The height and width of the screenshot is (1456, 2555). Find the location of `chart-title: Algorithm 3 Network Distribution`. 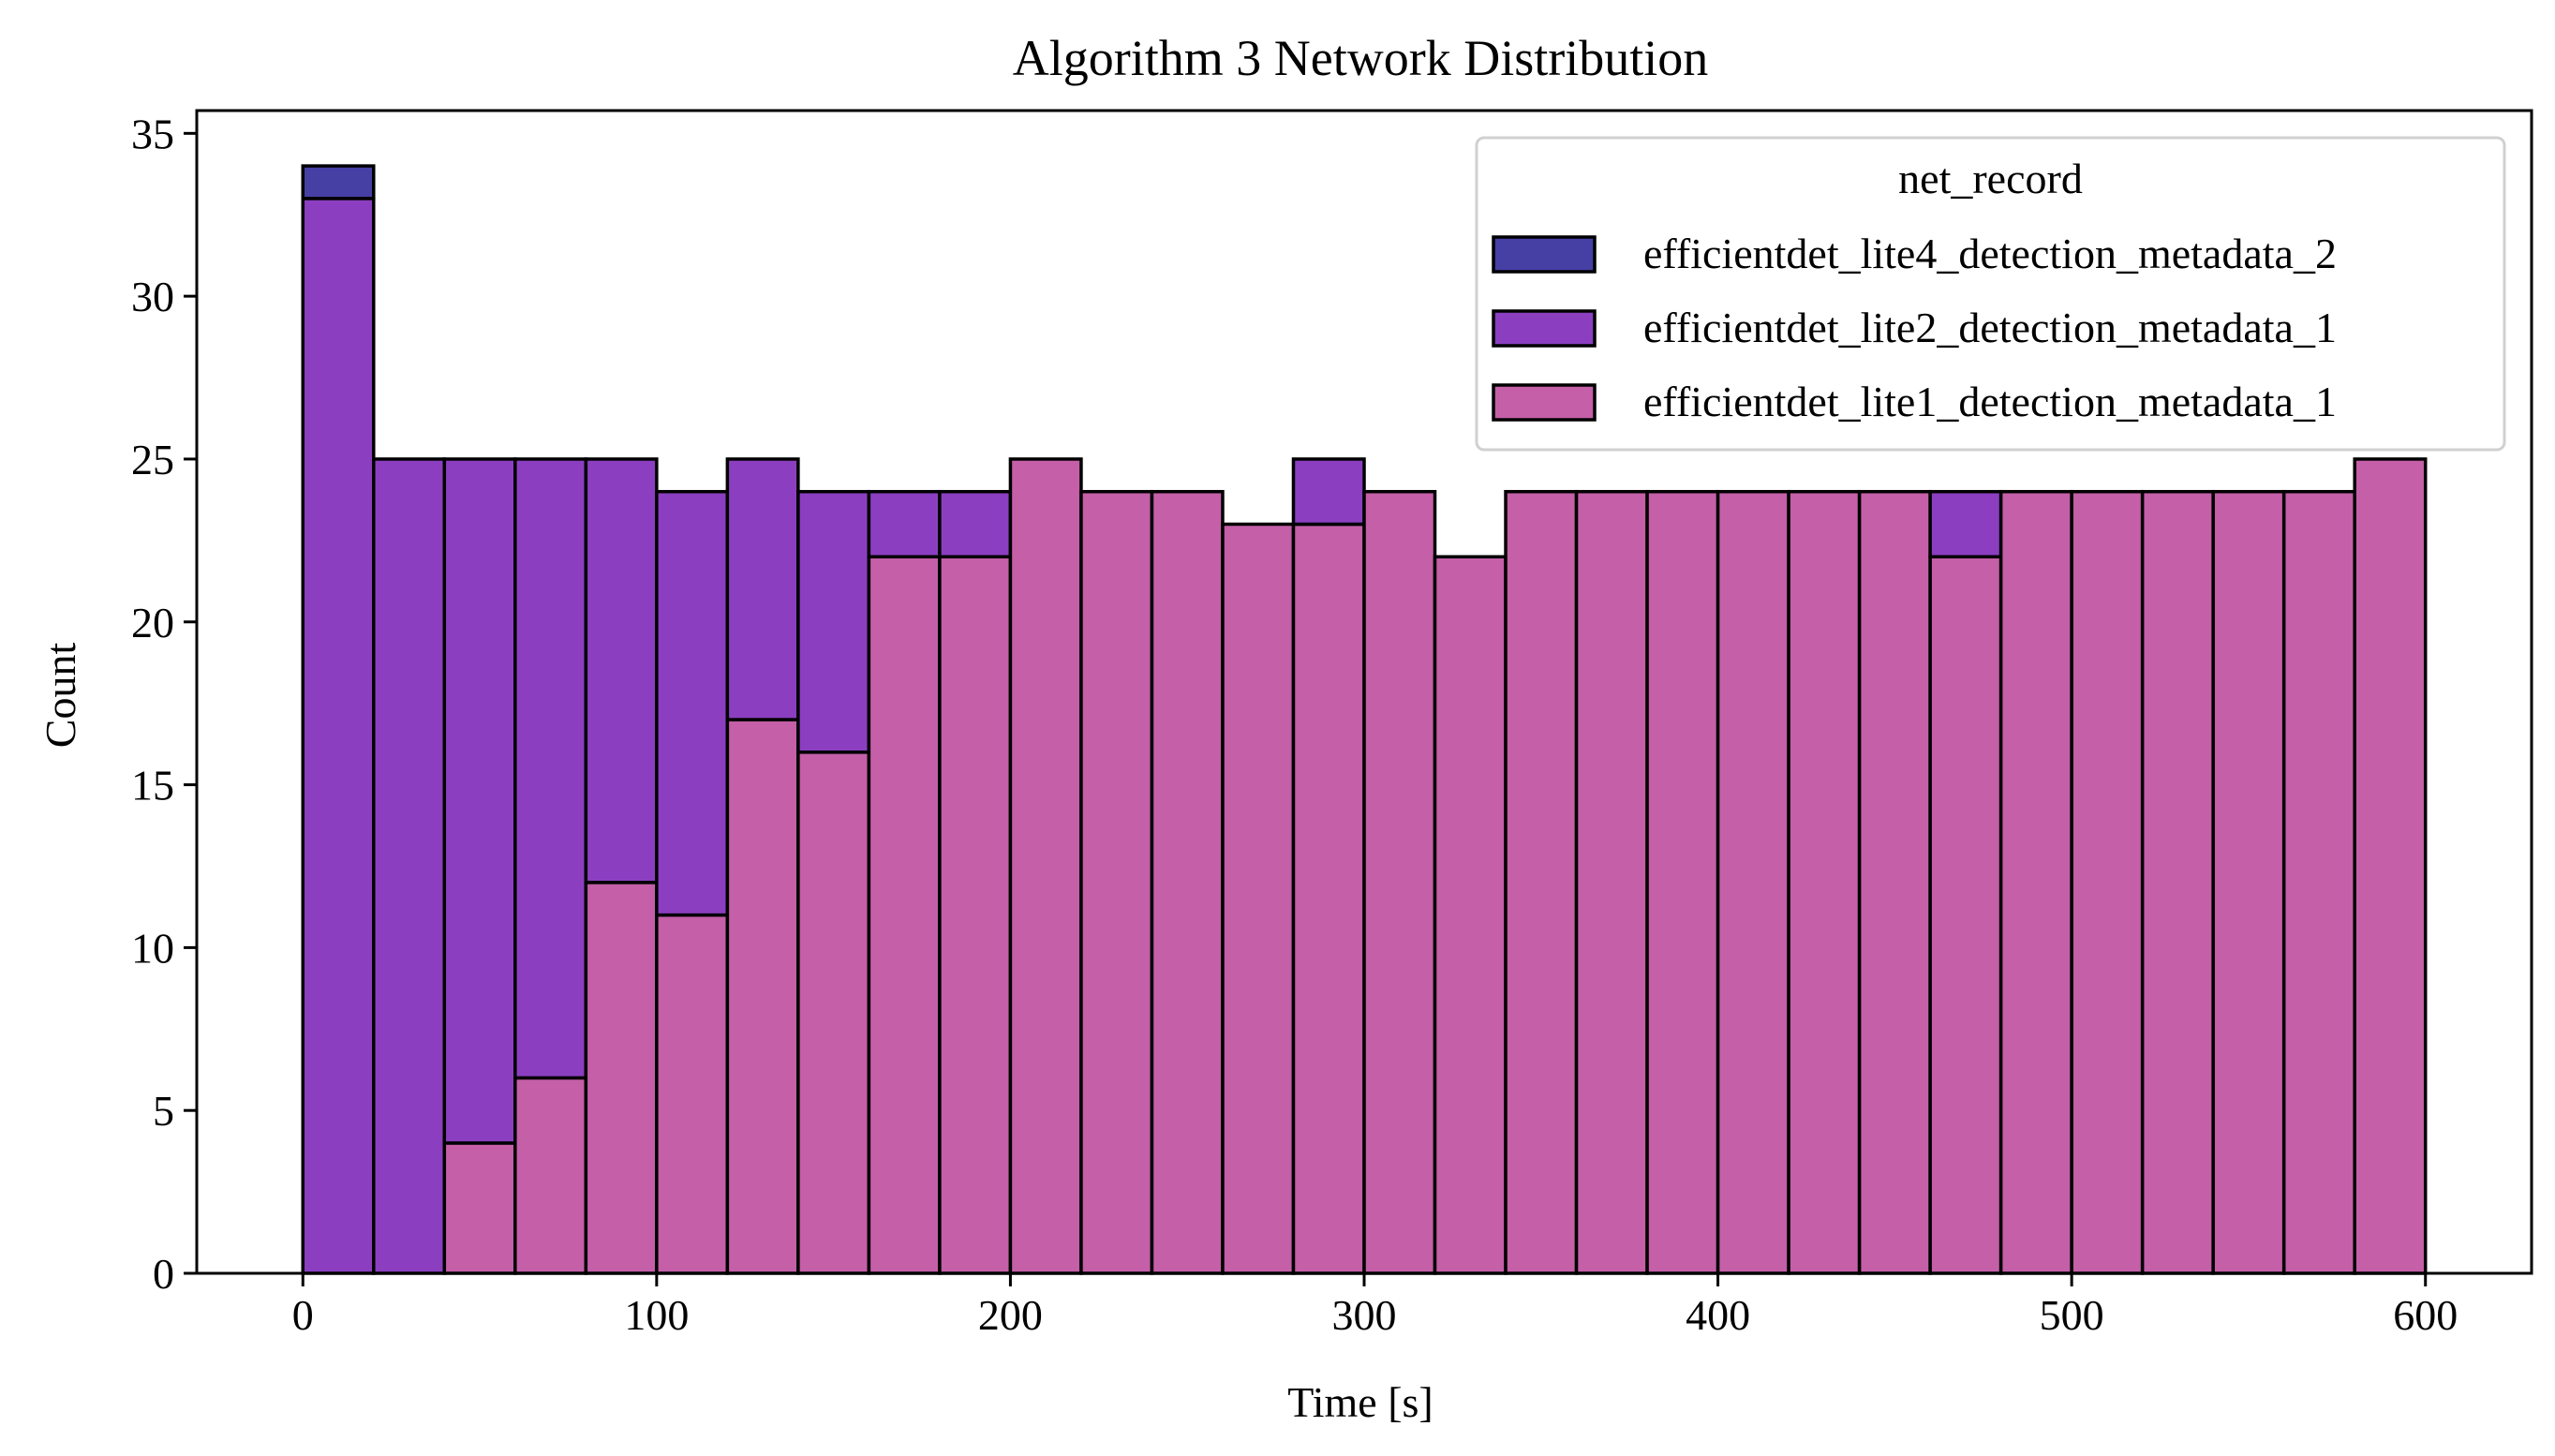

chart-title: Algorithm 3 Network Distribution is located at coordinates (1360, 58).